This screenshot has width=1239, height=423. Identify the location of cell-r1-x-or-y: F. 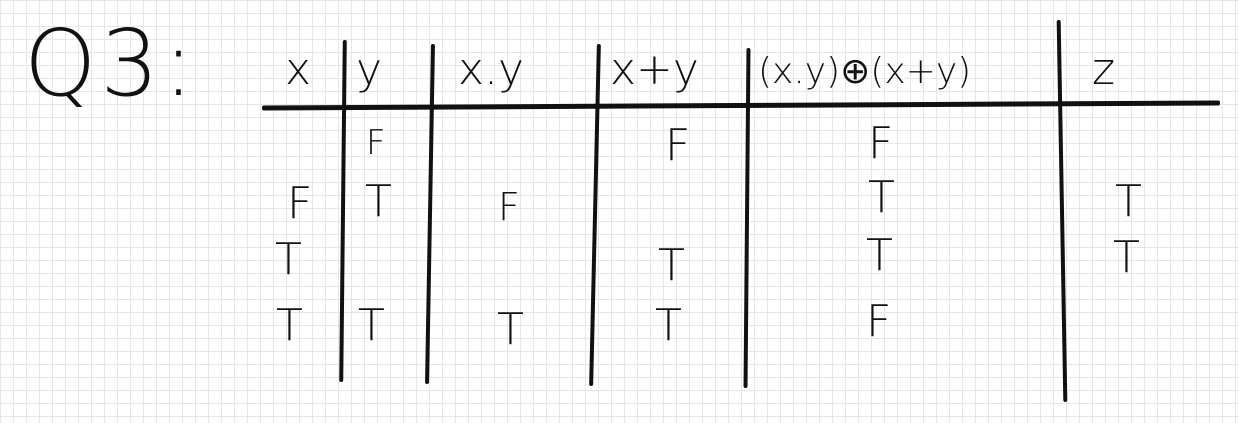
(678, 145).